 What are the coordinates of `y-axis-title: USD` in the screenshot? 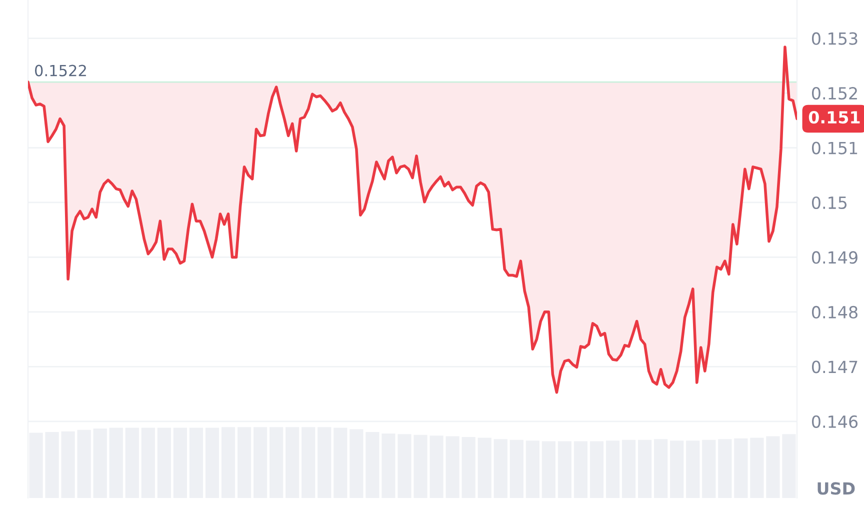 It's located at (836, 488).